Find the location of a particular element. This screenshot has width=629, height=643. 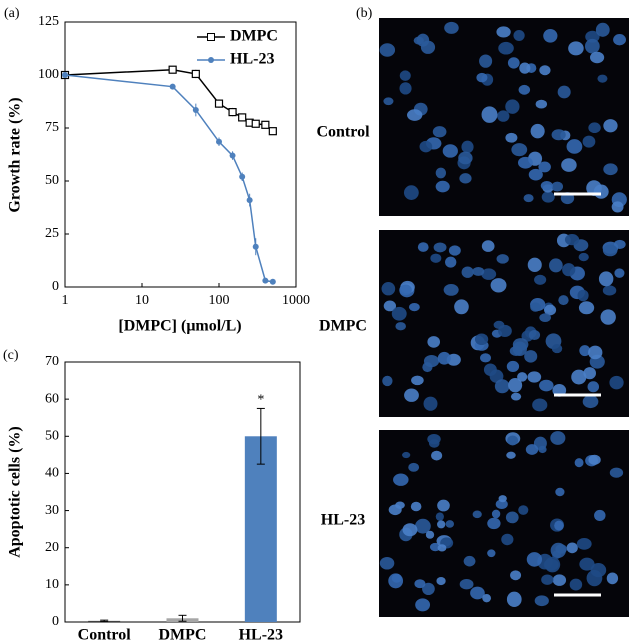

panel-label: (b) is located at coordinates (364, 13).